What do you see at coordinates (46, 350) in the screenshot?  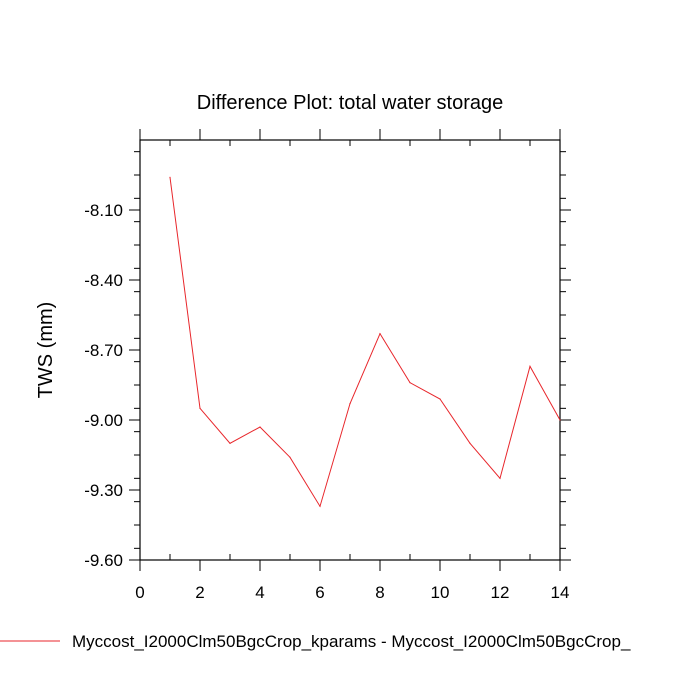 I see `y-axis-label: TWS (mm)` at bounding box center [46, 350].